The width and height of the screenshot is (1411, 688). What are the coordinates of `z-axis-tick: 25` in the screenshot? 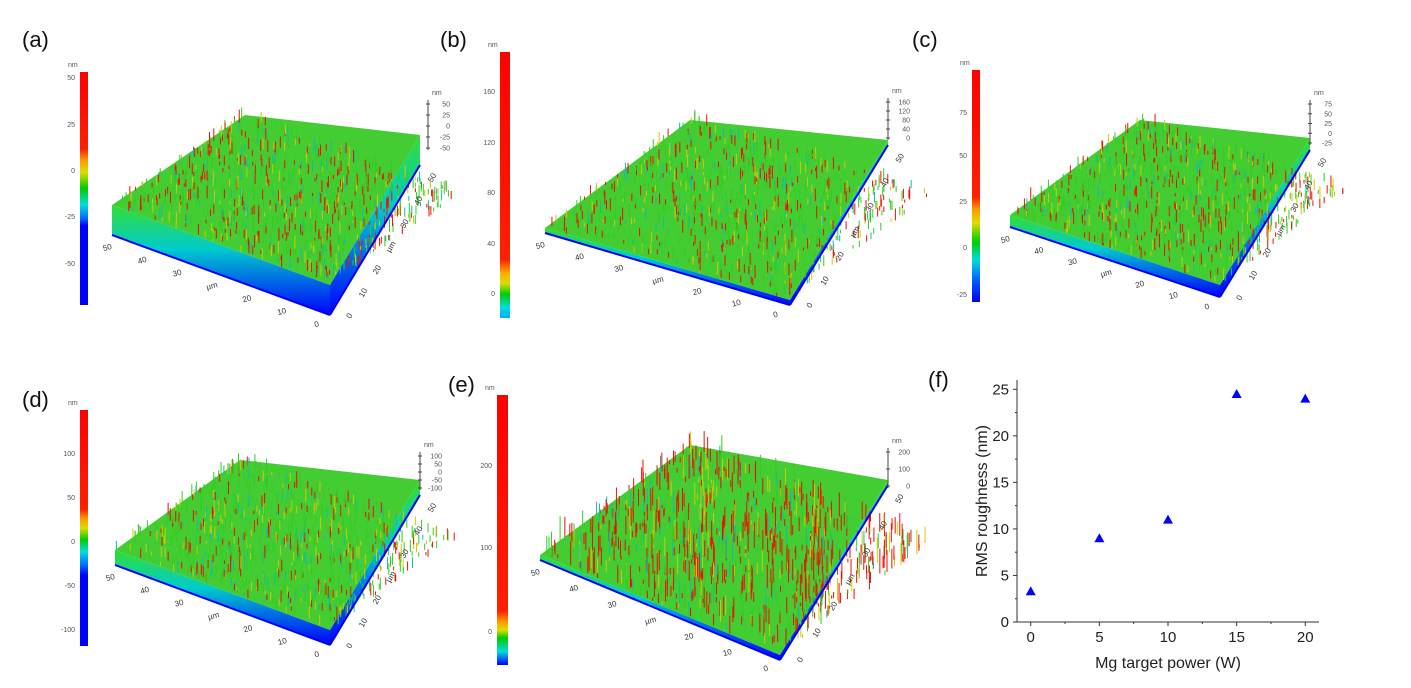 It's located at (446, 116).